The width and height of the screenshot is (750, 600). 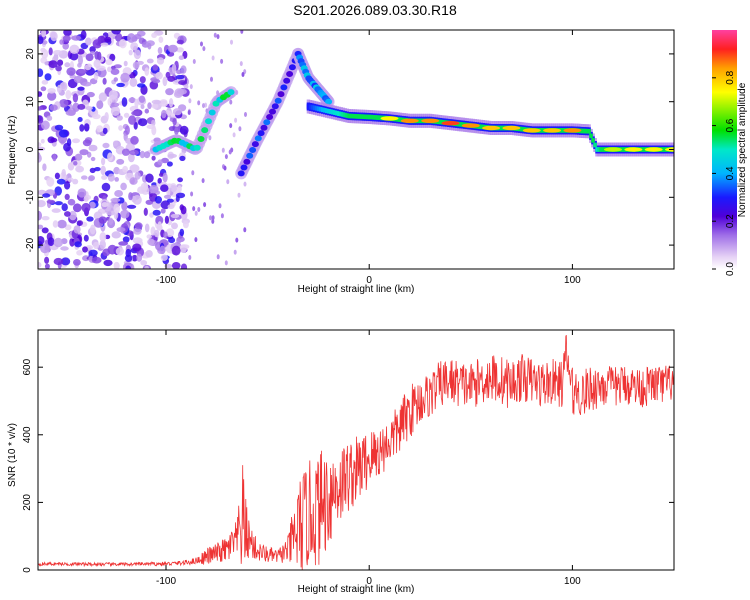 I want to click on noise-region, so click(x=142, y=149).